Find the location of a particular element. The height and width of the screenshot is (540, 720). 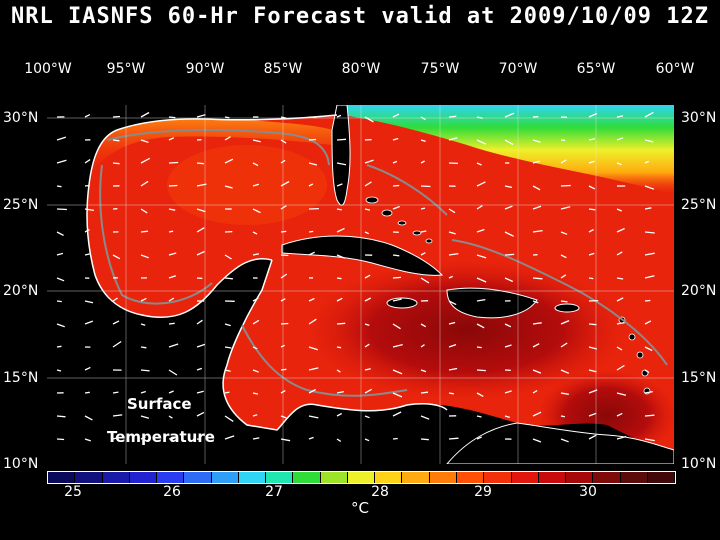

colorbar-tick-27: 27 is located at coordinates (274, 492).